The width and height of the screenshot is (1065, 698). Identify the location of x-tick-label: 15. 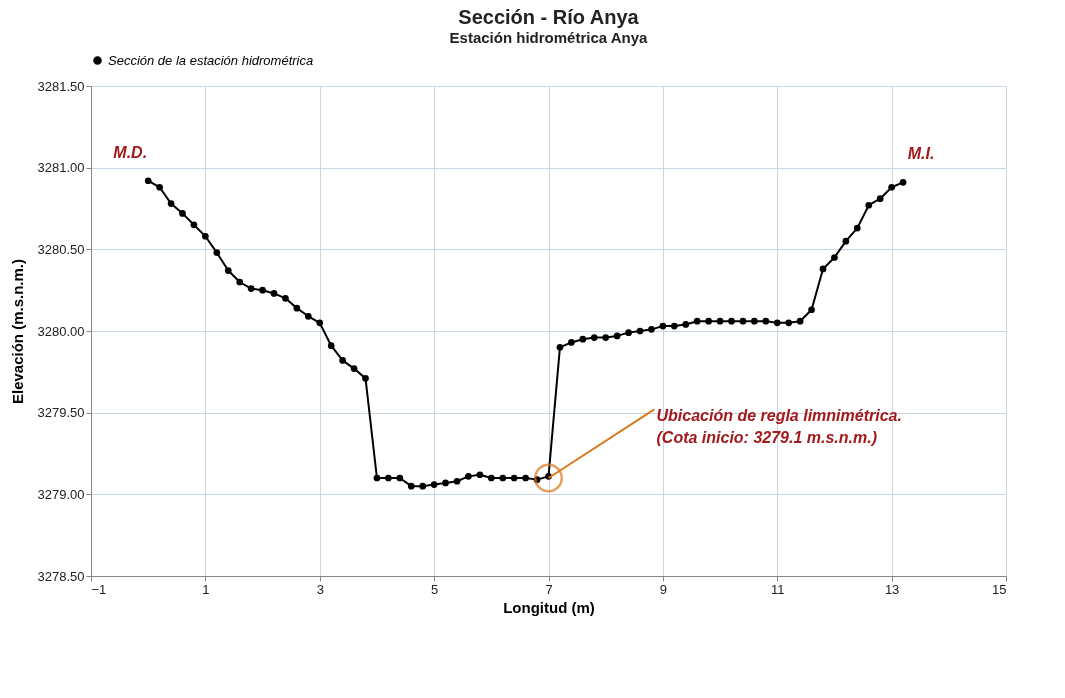
(999, 589).